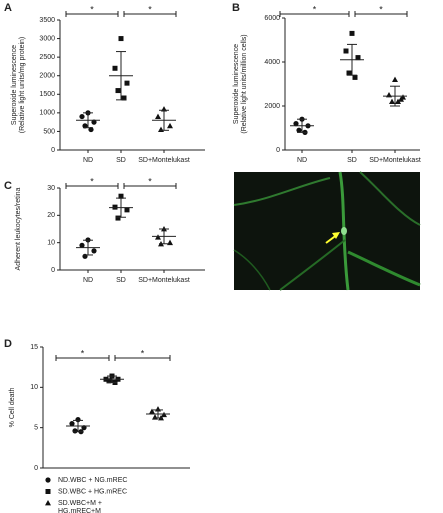 The width and height of the screenshot is (443, 513). I want to click on y-tick-label: 5, so click(36, 428).